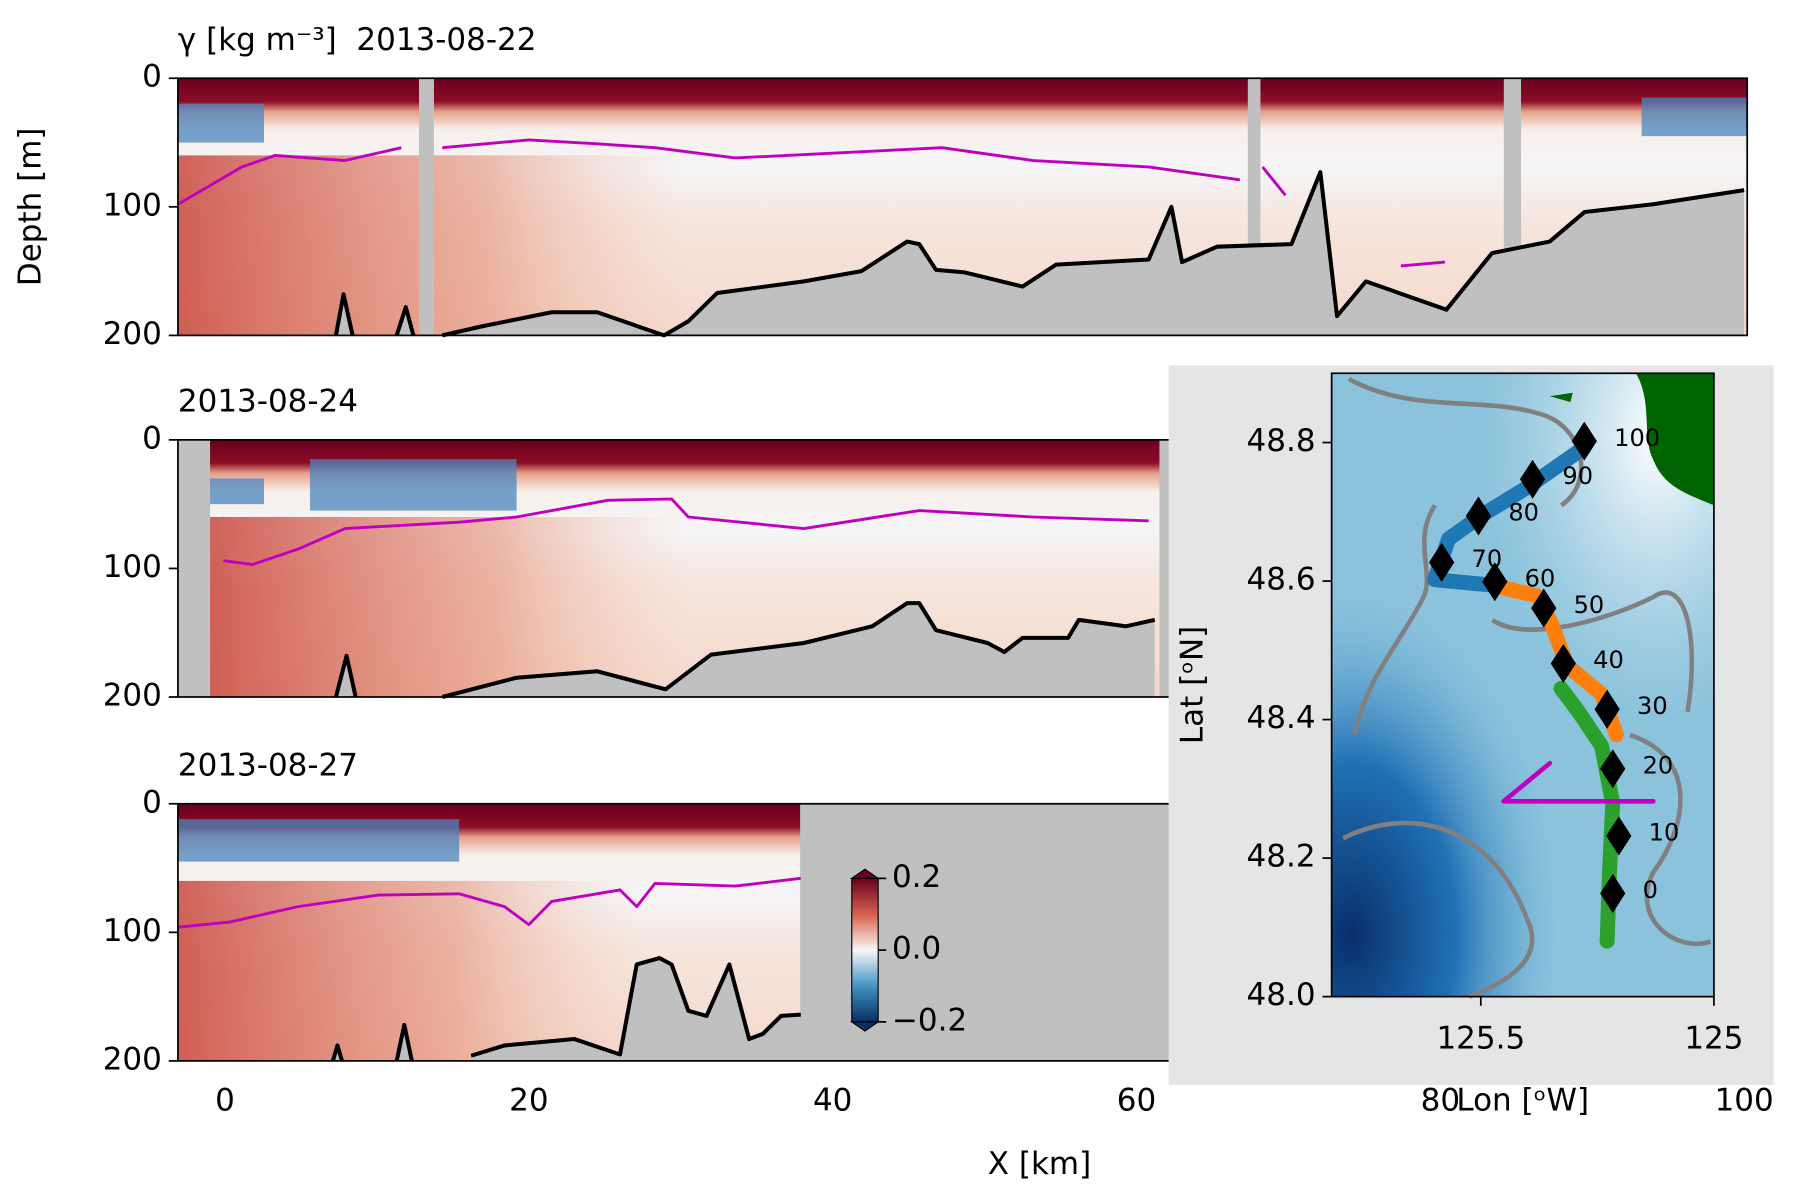  Describe the element at coordinates (1486, 559) in the screenshot. I see `station-label: 70` at that location.